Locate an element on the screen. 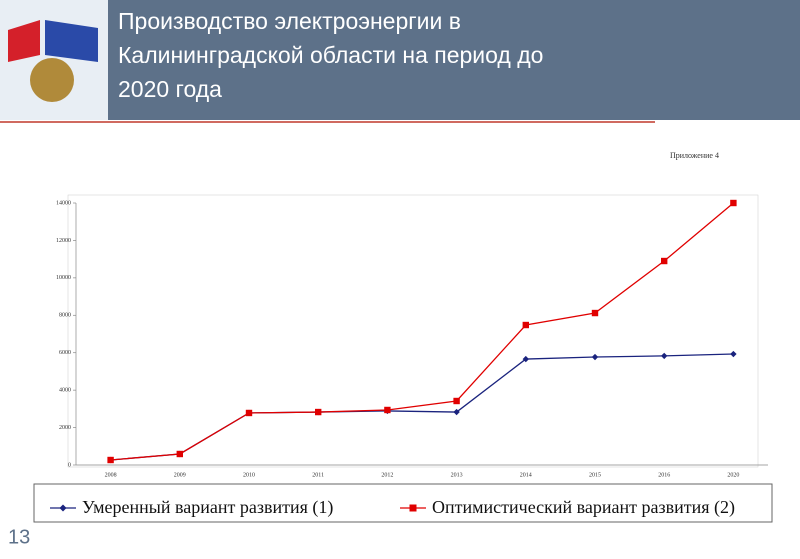 This screenshot has width=800, height=559. y-tick-label: 0 is located at coordinates (69, 465).